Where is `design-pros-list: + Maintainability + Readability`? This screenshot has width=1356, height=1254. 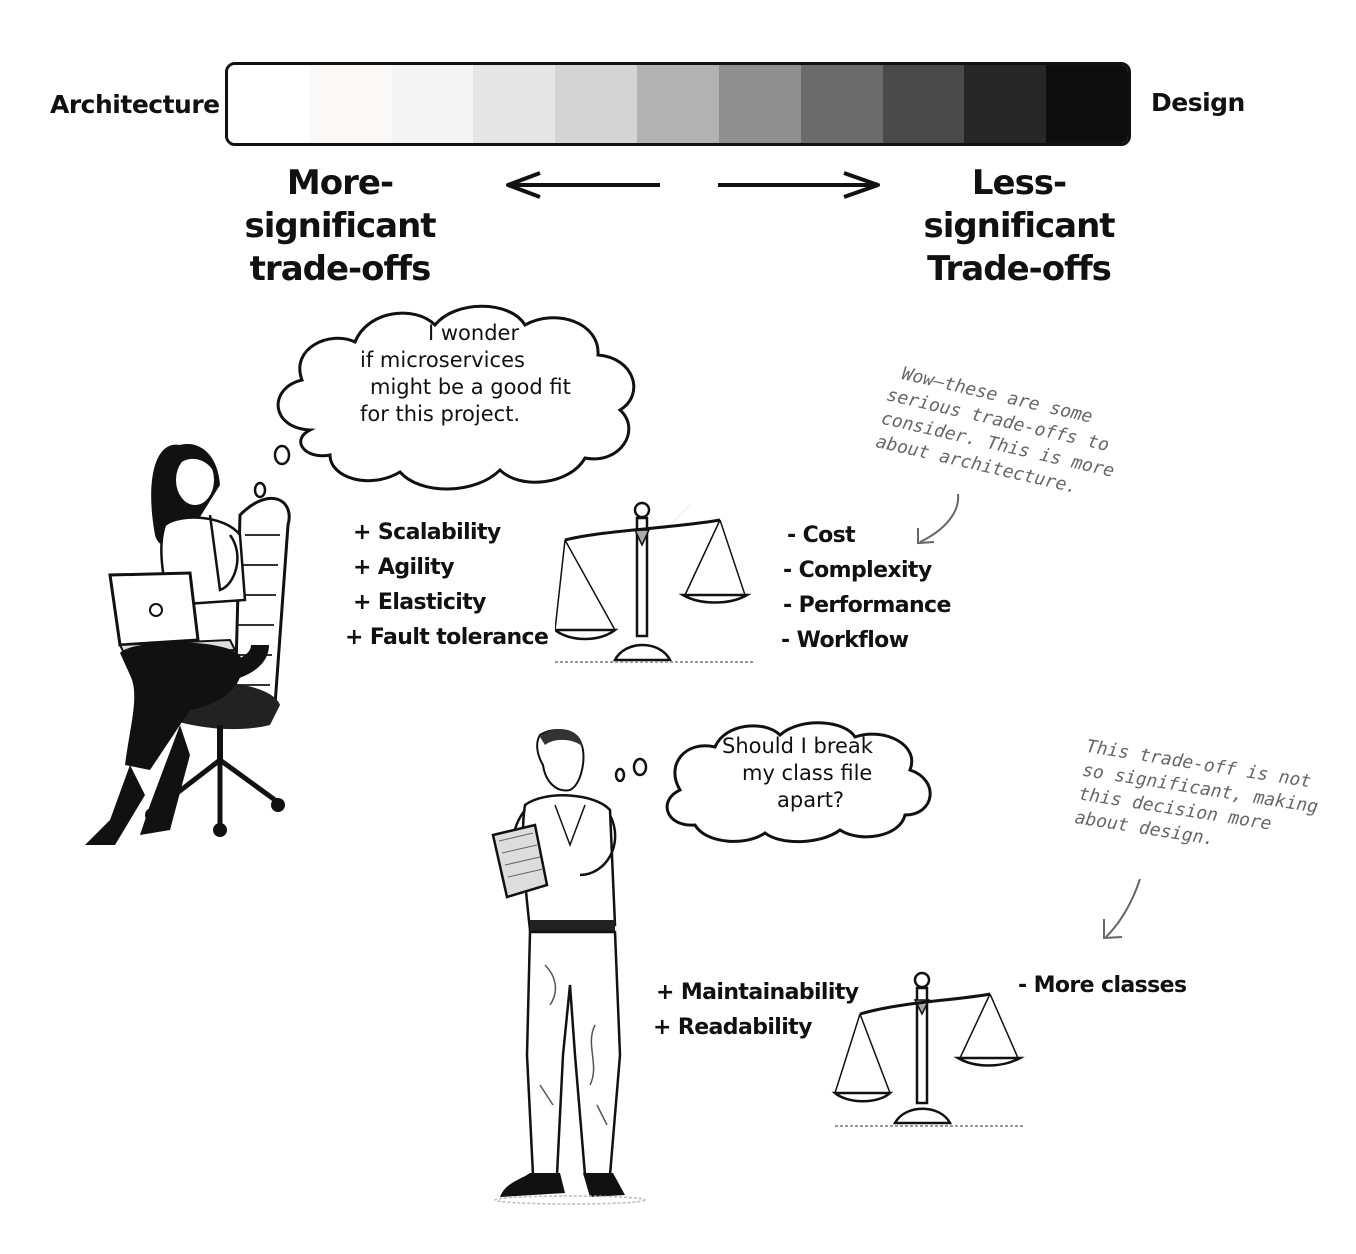 design-pros-list: + Maintainability + Readability is located at coordinates (756, 1010).